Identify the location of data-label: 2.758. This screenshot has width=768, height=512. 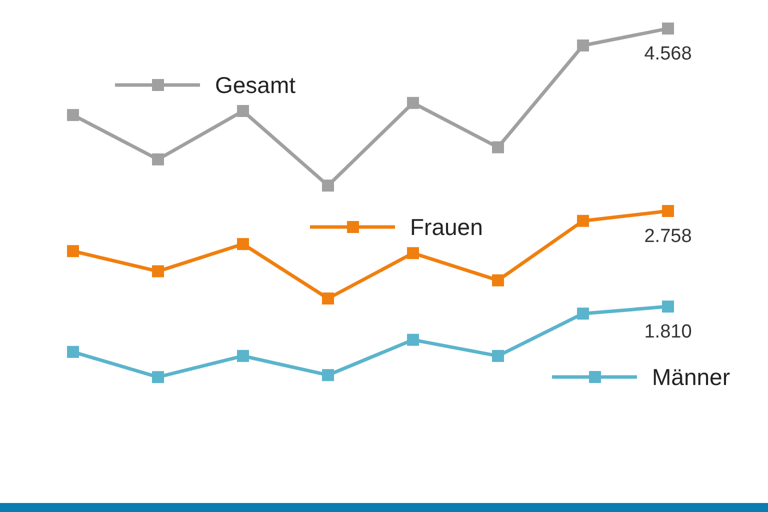
(668, 236).